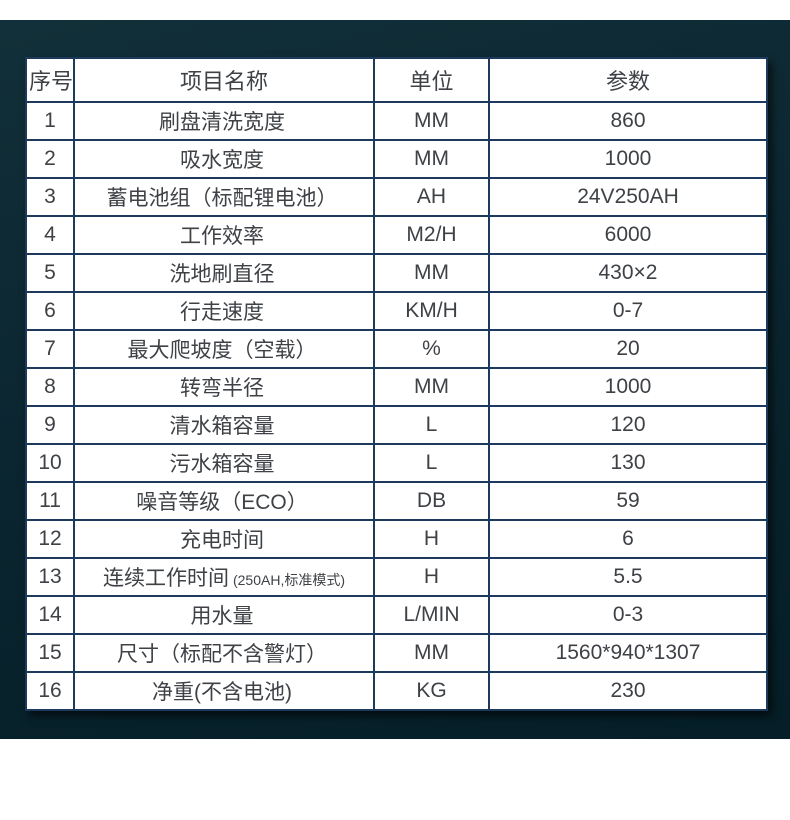 Image resolution: width=790 pixels, height=820 pixels. What do you see at coordinates (50, 501) in the screenshot?
I see `row-number-cell: 11` at bounding box center [50, 501].